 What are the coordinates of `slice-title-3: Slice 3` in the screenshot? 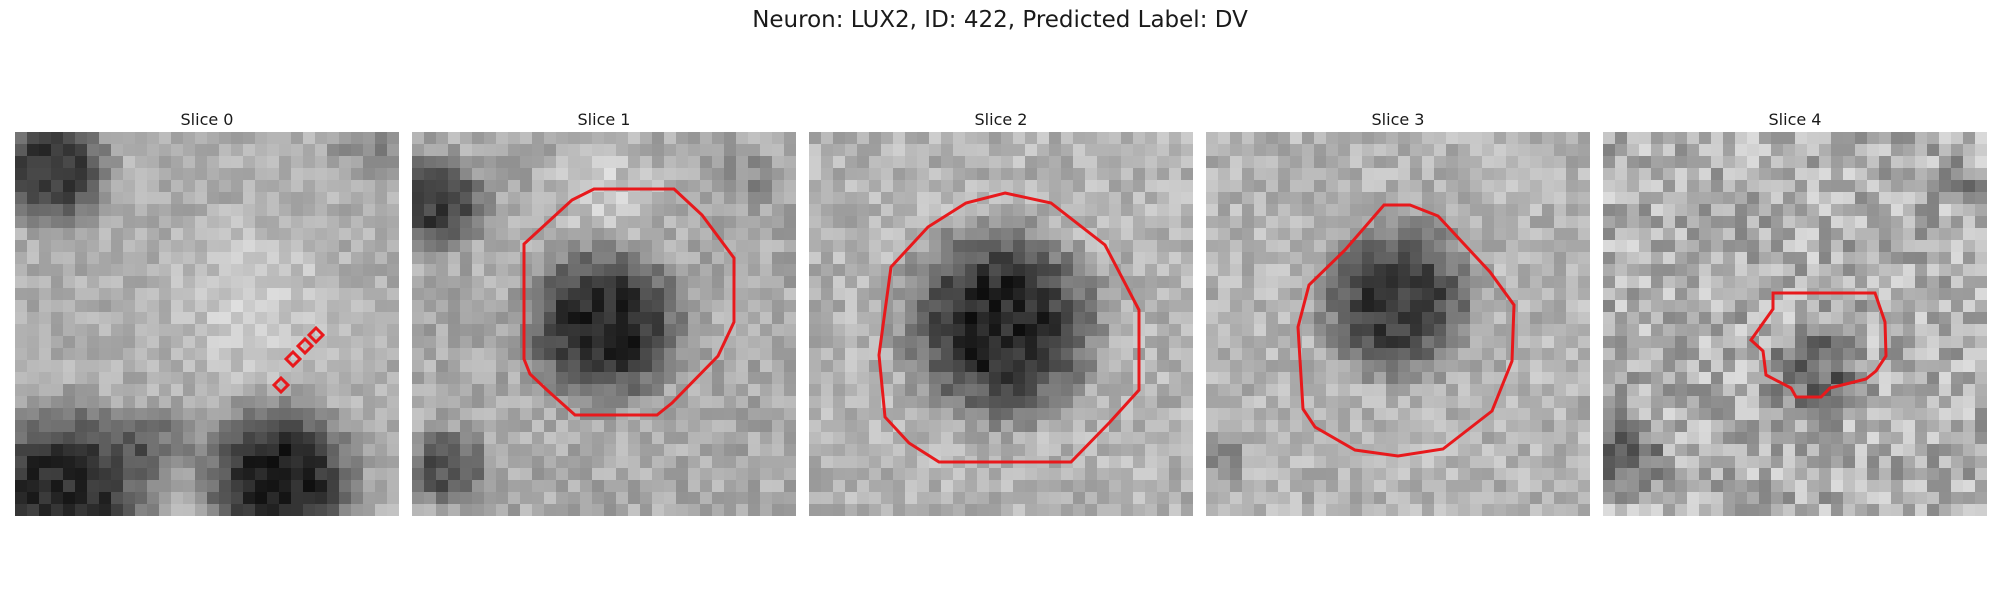 It's located at (1398, 119).